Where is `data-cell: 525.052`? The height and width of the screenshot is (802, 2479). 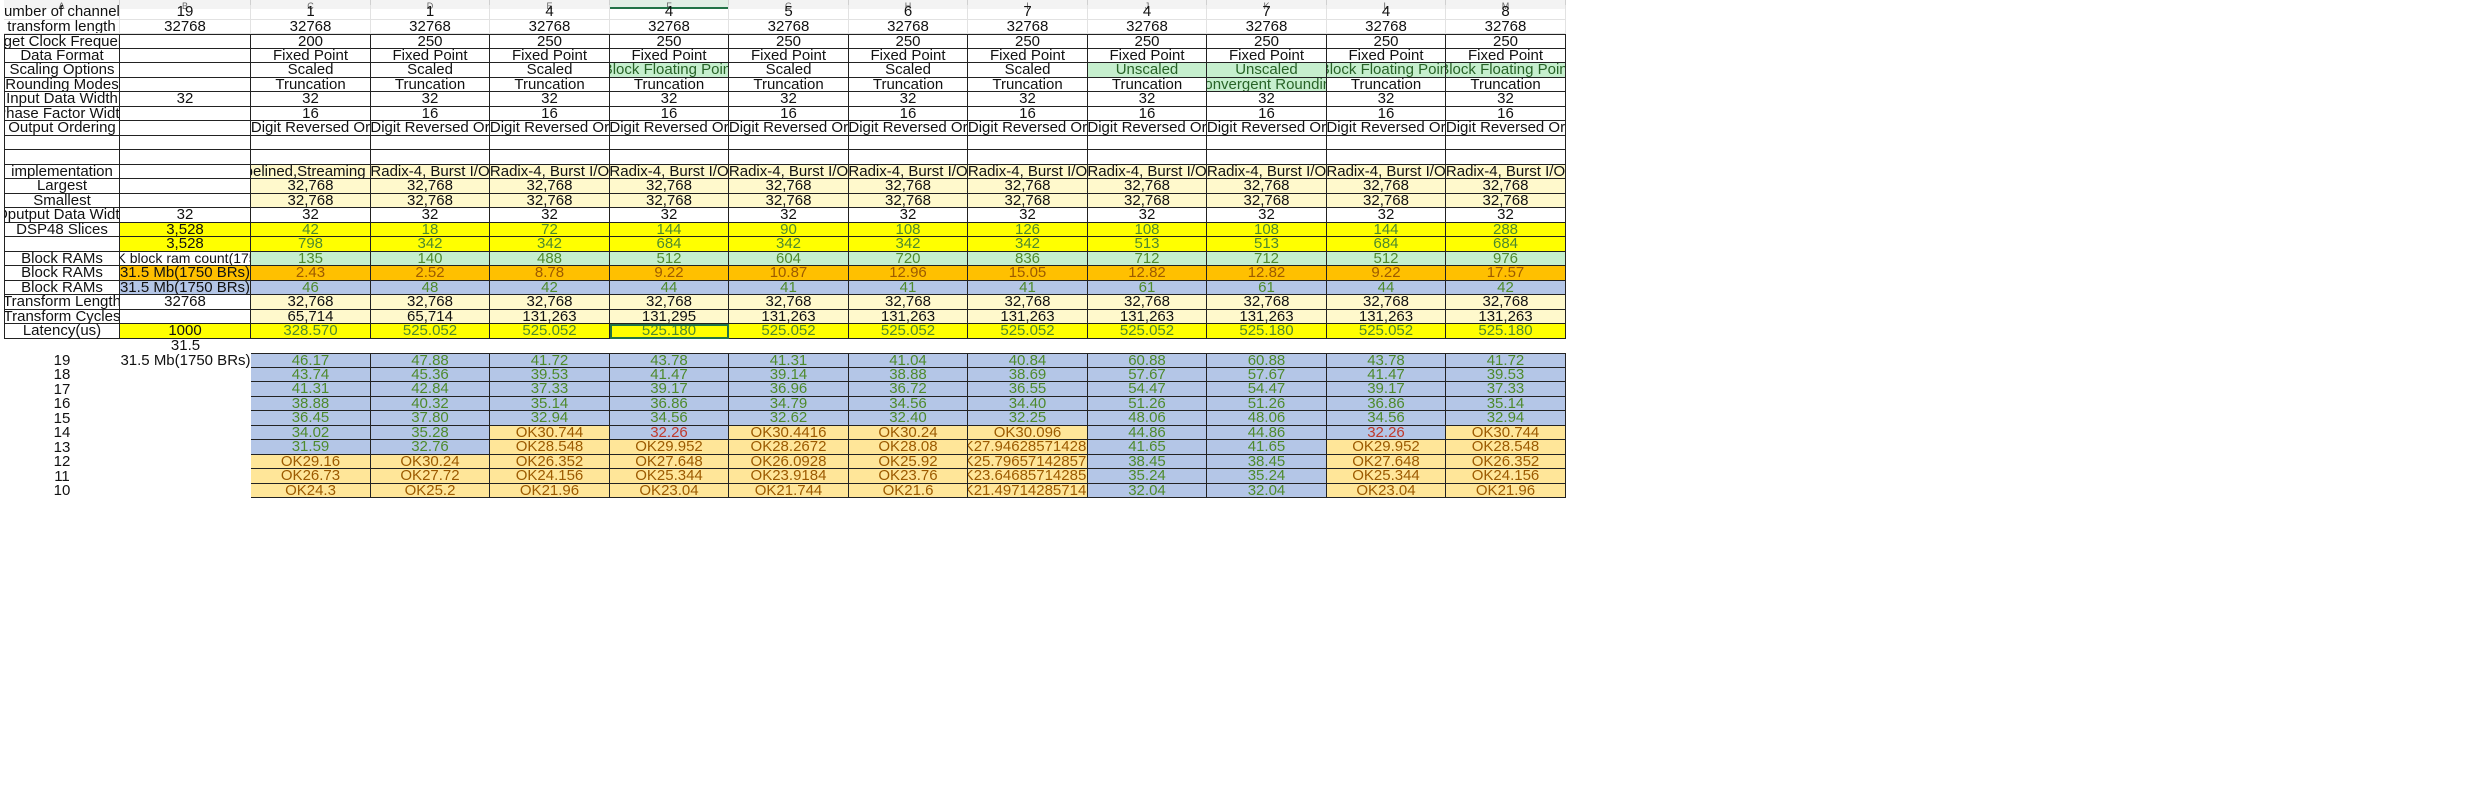 data-cell: 525.052 is located at coordinates (1028, 331).